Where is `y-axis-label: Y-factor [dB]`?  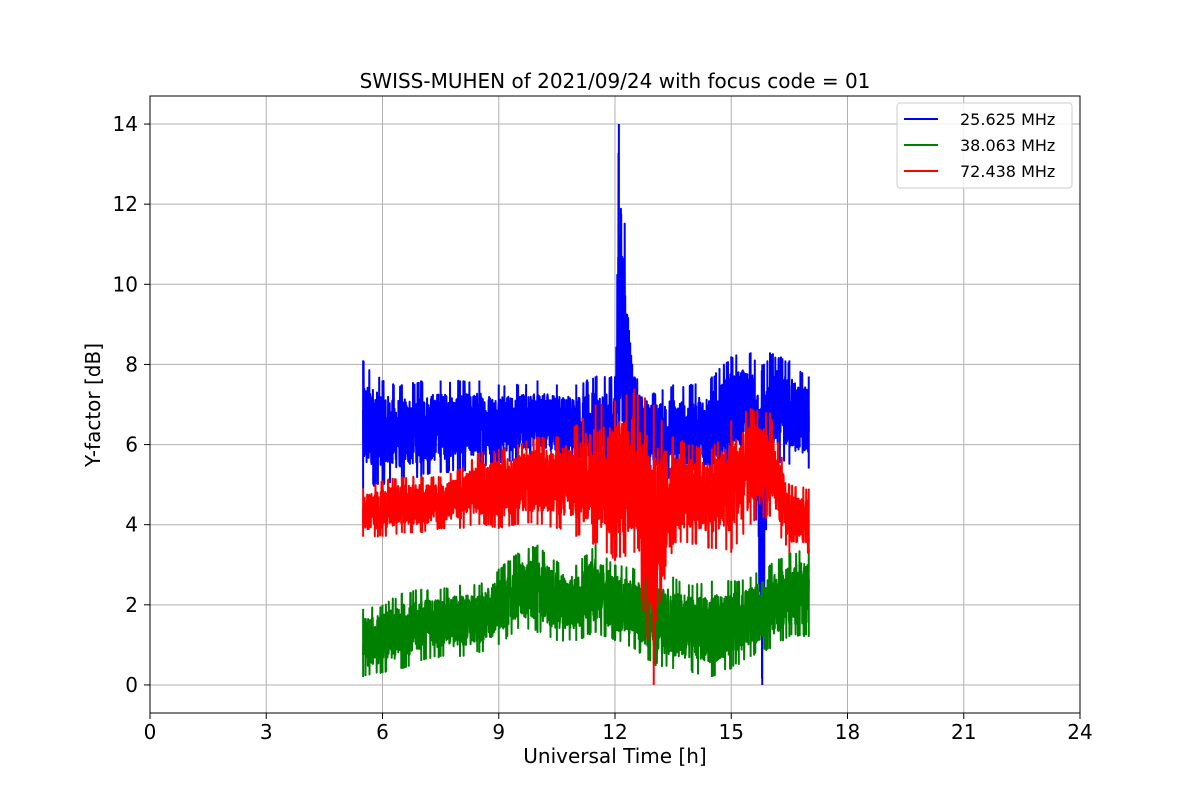 y-axis-label: Y-factor [dB] is located at coordinates (93, 405).